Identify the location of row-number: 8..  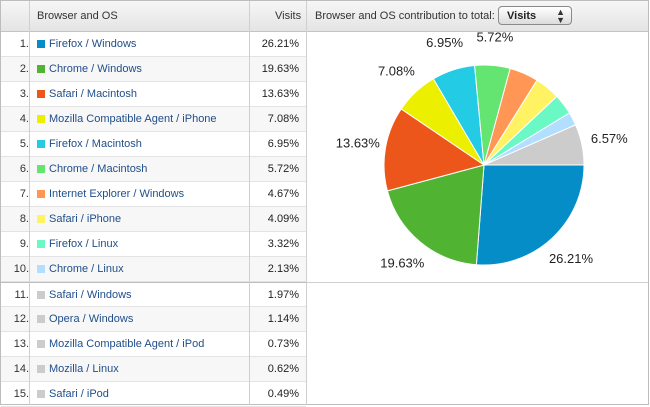
(24, 219).